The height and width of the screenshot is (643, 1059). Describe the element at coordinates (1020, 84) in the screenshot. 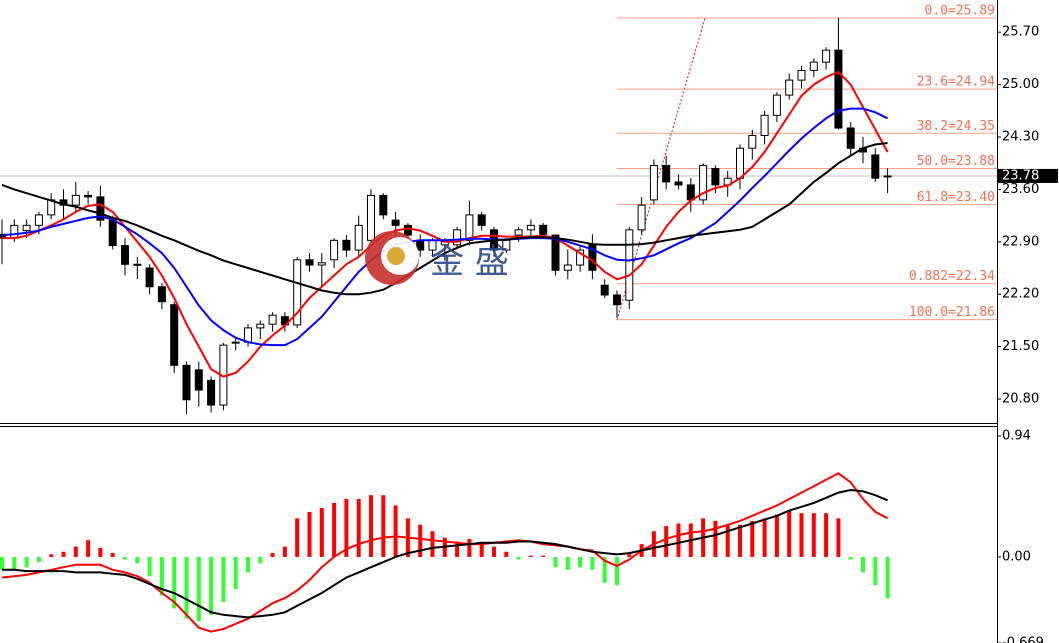

I see `y-tick-label: 25.00` at that location.